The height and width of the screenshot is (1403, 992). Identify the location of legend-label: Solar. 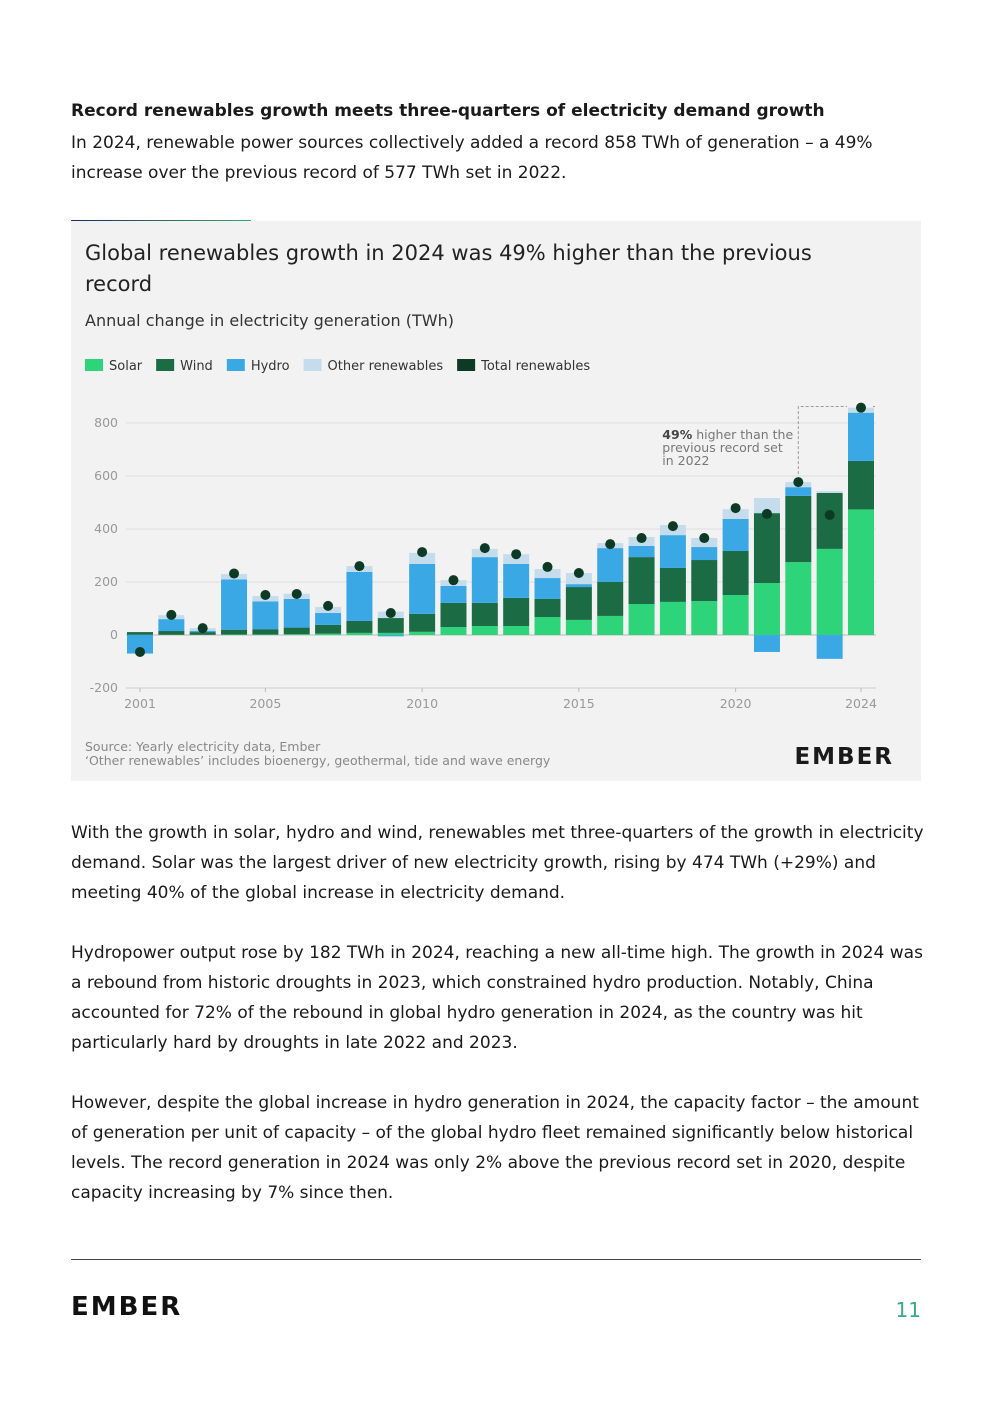
(126, 366).